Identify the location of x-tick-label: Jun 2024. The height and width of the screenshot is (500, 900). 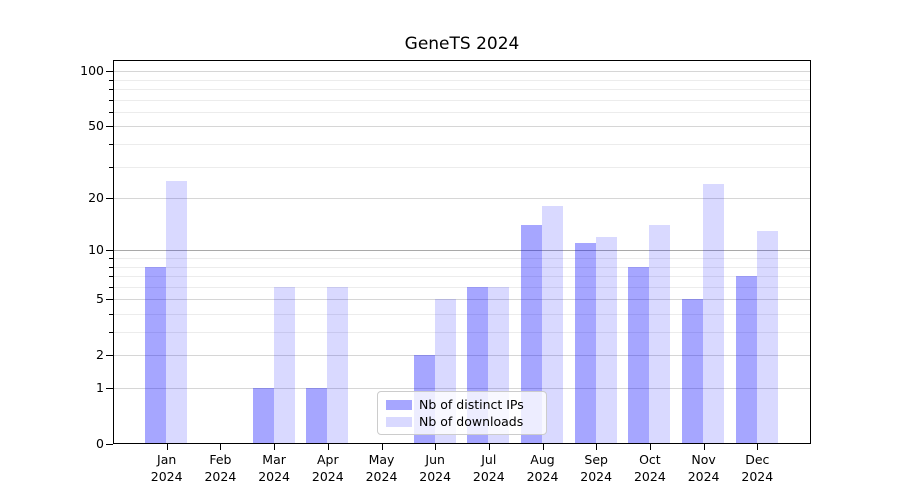
(435, 468).